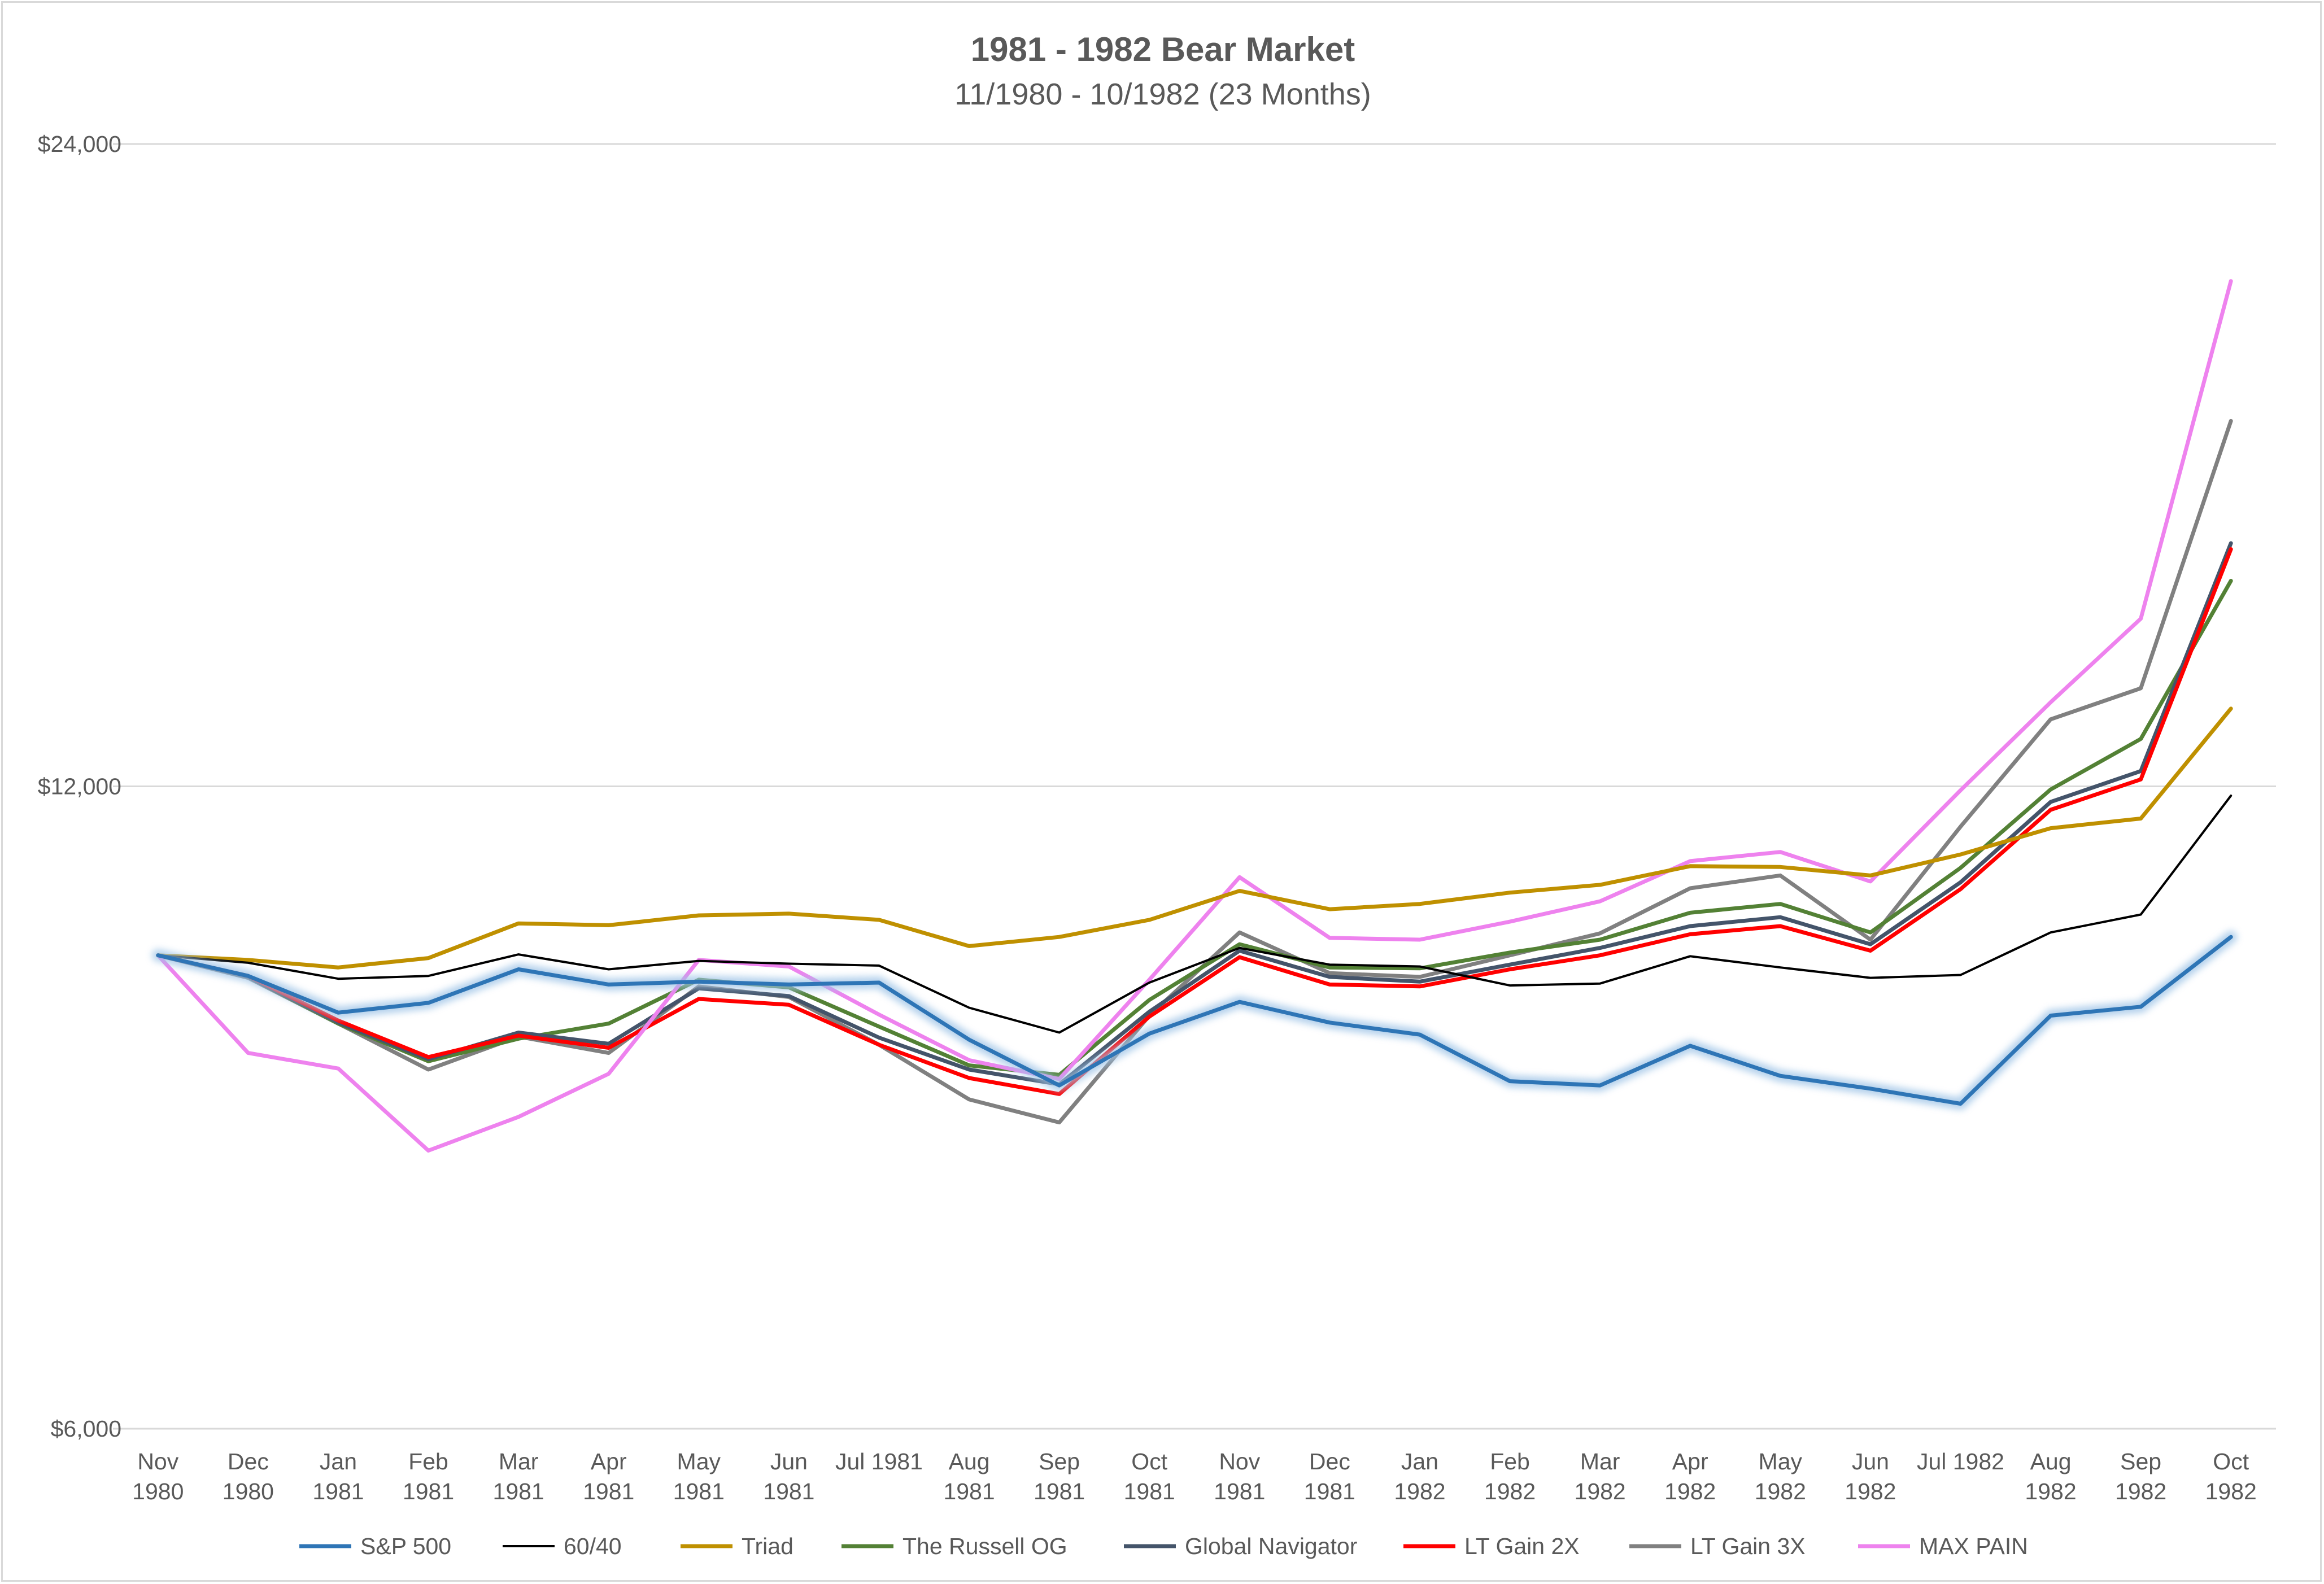 This screenshot has width=2324, height=1584. Describe the element at coordinates (562, 1546) in the screenshot. I see `legend-item-60-40: 60/40` at that location.